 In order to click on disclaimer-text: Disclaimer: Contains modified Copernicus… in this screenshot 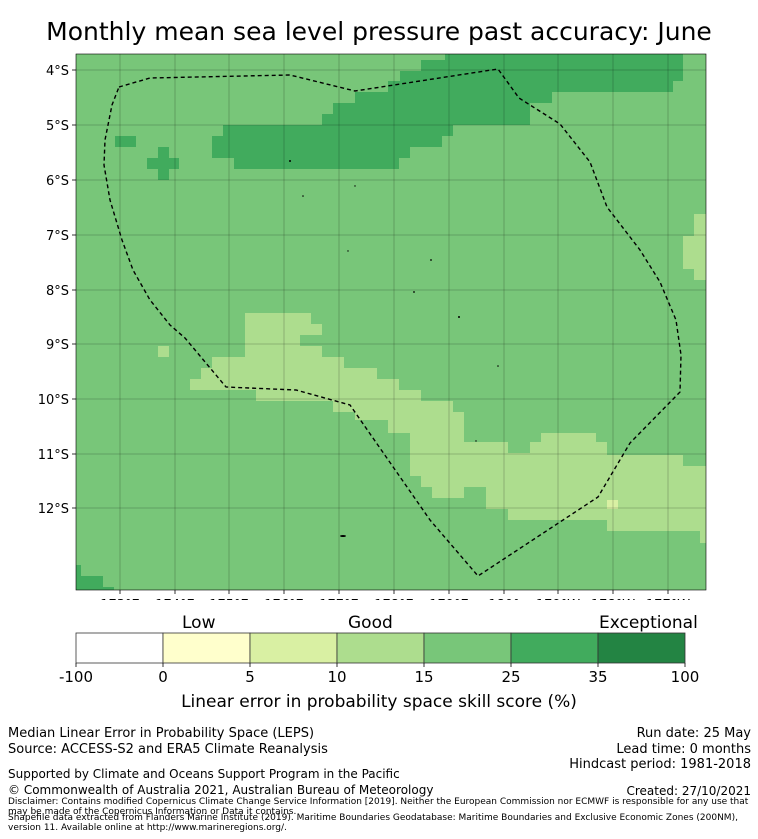, I will do `click(378, 807)`.